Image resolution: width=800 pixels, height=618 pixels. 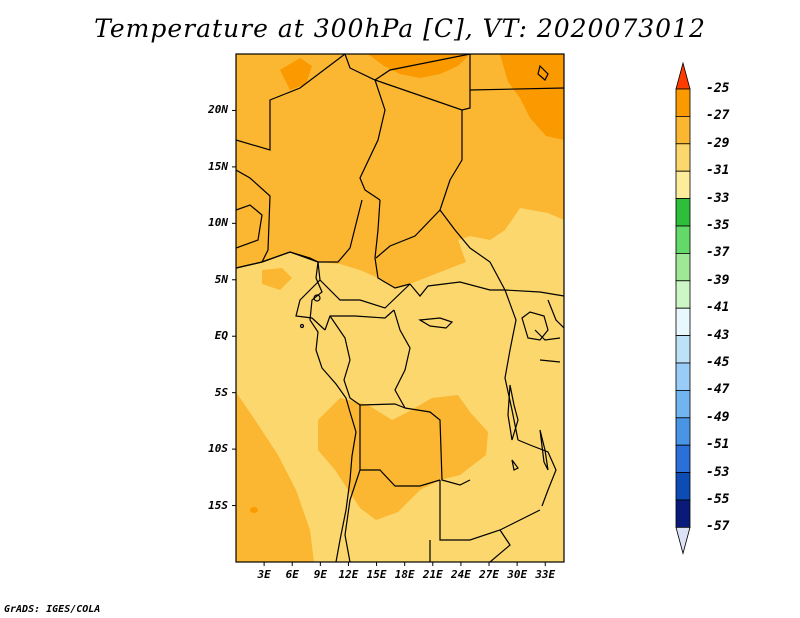 What do you see at coordinates (718, 499) in the screenshot?
I see `colorbar-label: -55` at bounding box center [718, 499].